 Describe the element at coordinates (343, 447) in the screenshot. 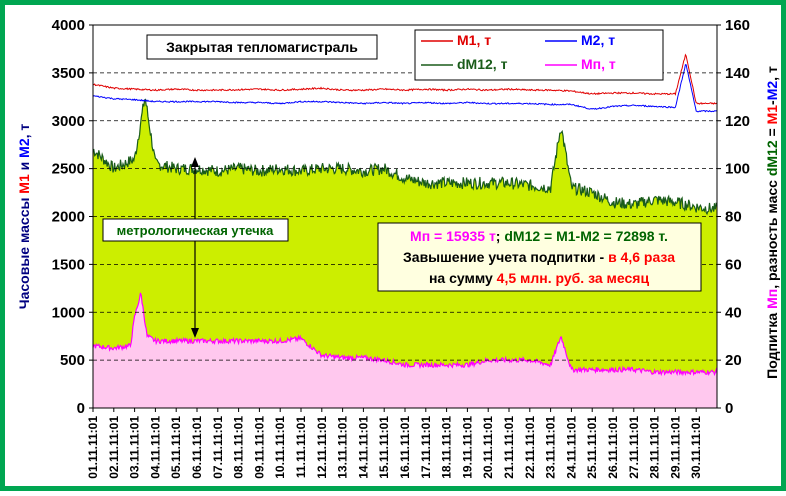

I see `x-tick-label: 13.11.11:01` at that location.